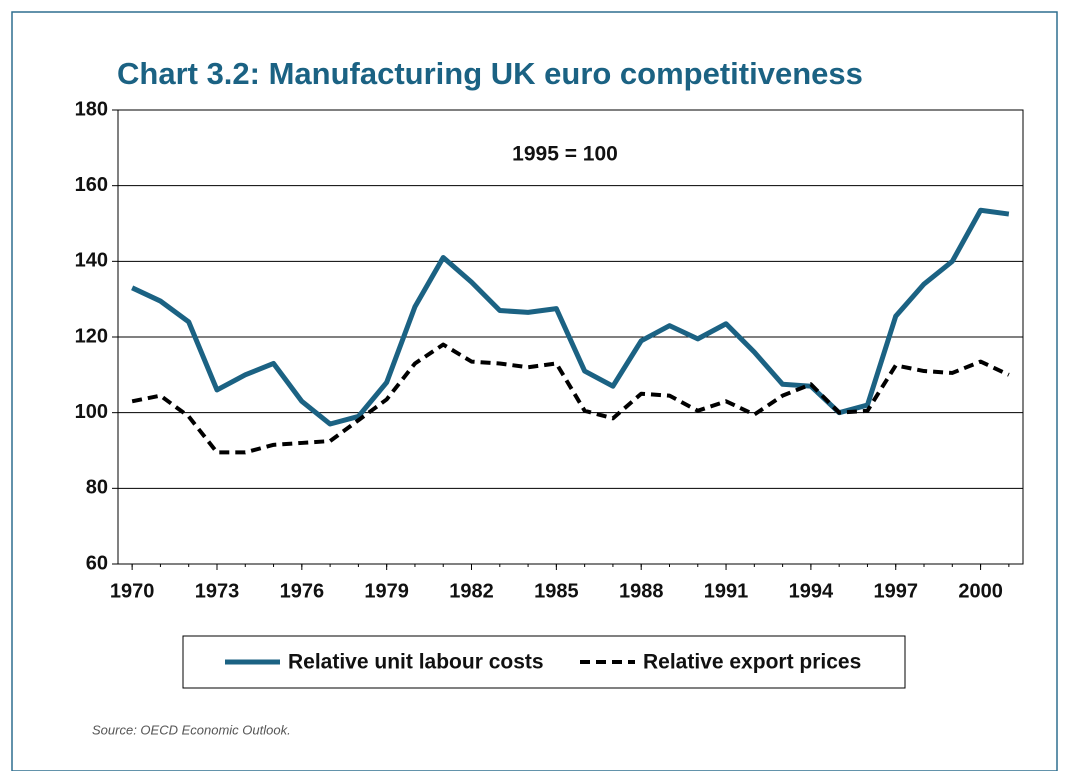  Describe the element at coordinates (980, 591) in the screenshot. I see `x-tick-label: 2000` at that location.